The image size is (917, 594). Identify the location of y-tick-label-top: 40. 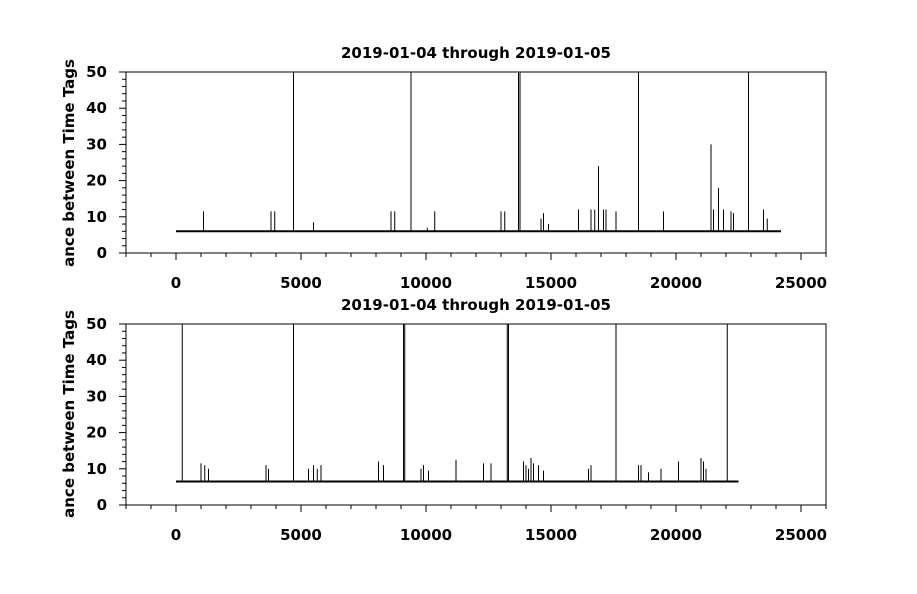
(96, 108).